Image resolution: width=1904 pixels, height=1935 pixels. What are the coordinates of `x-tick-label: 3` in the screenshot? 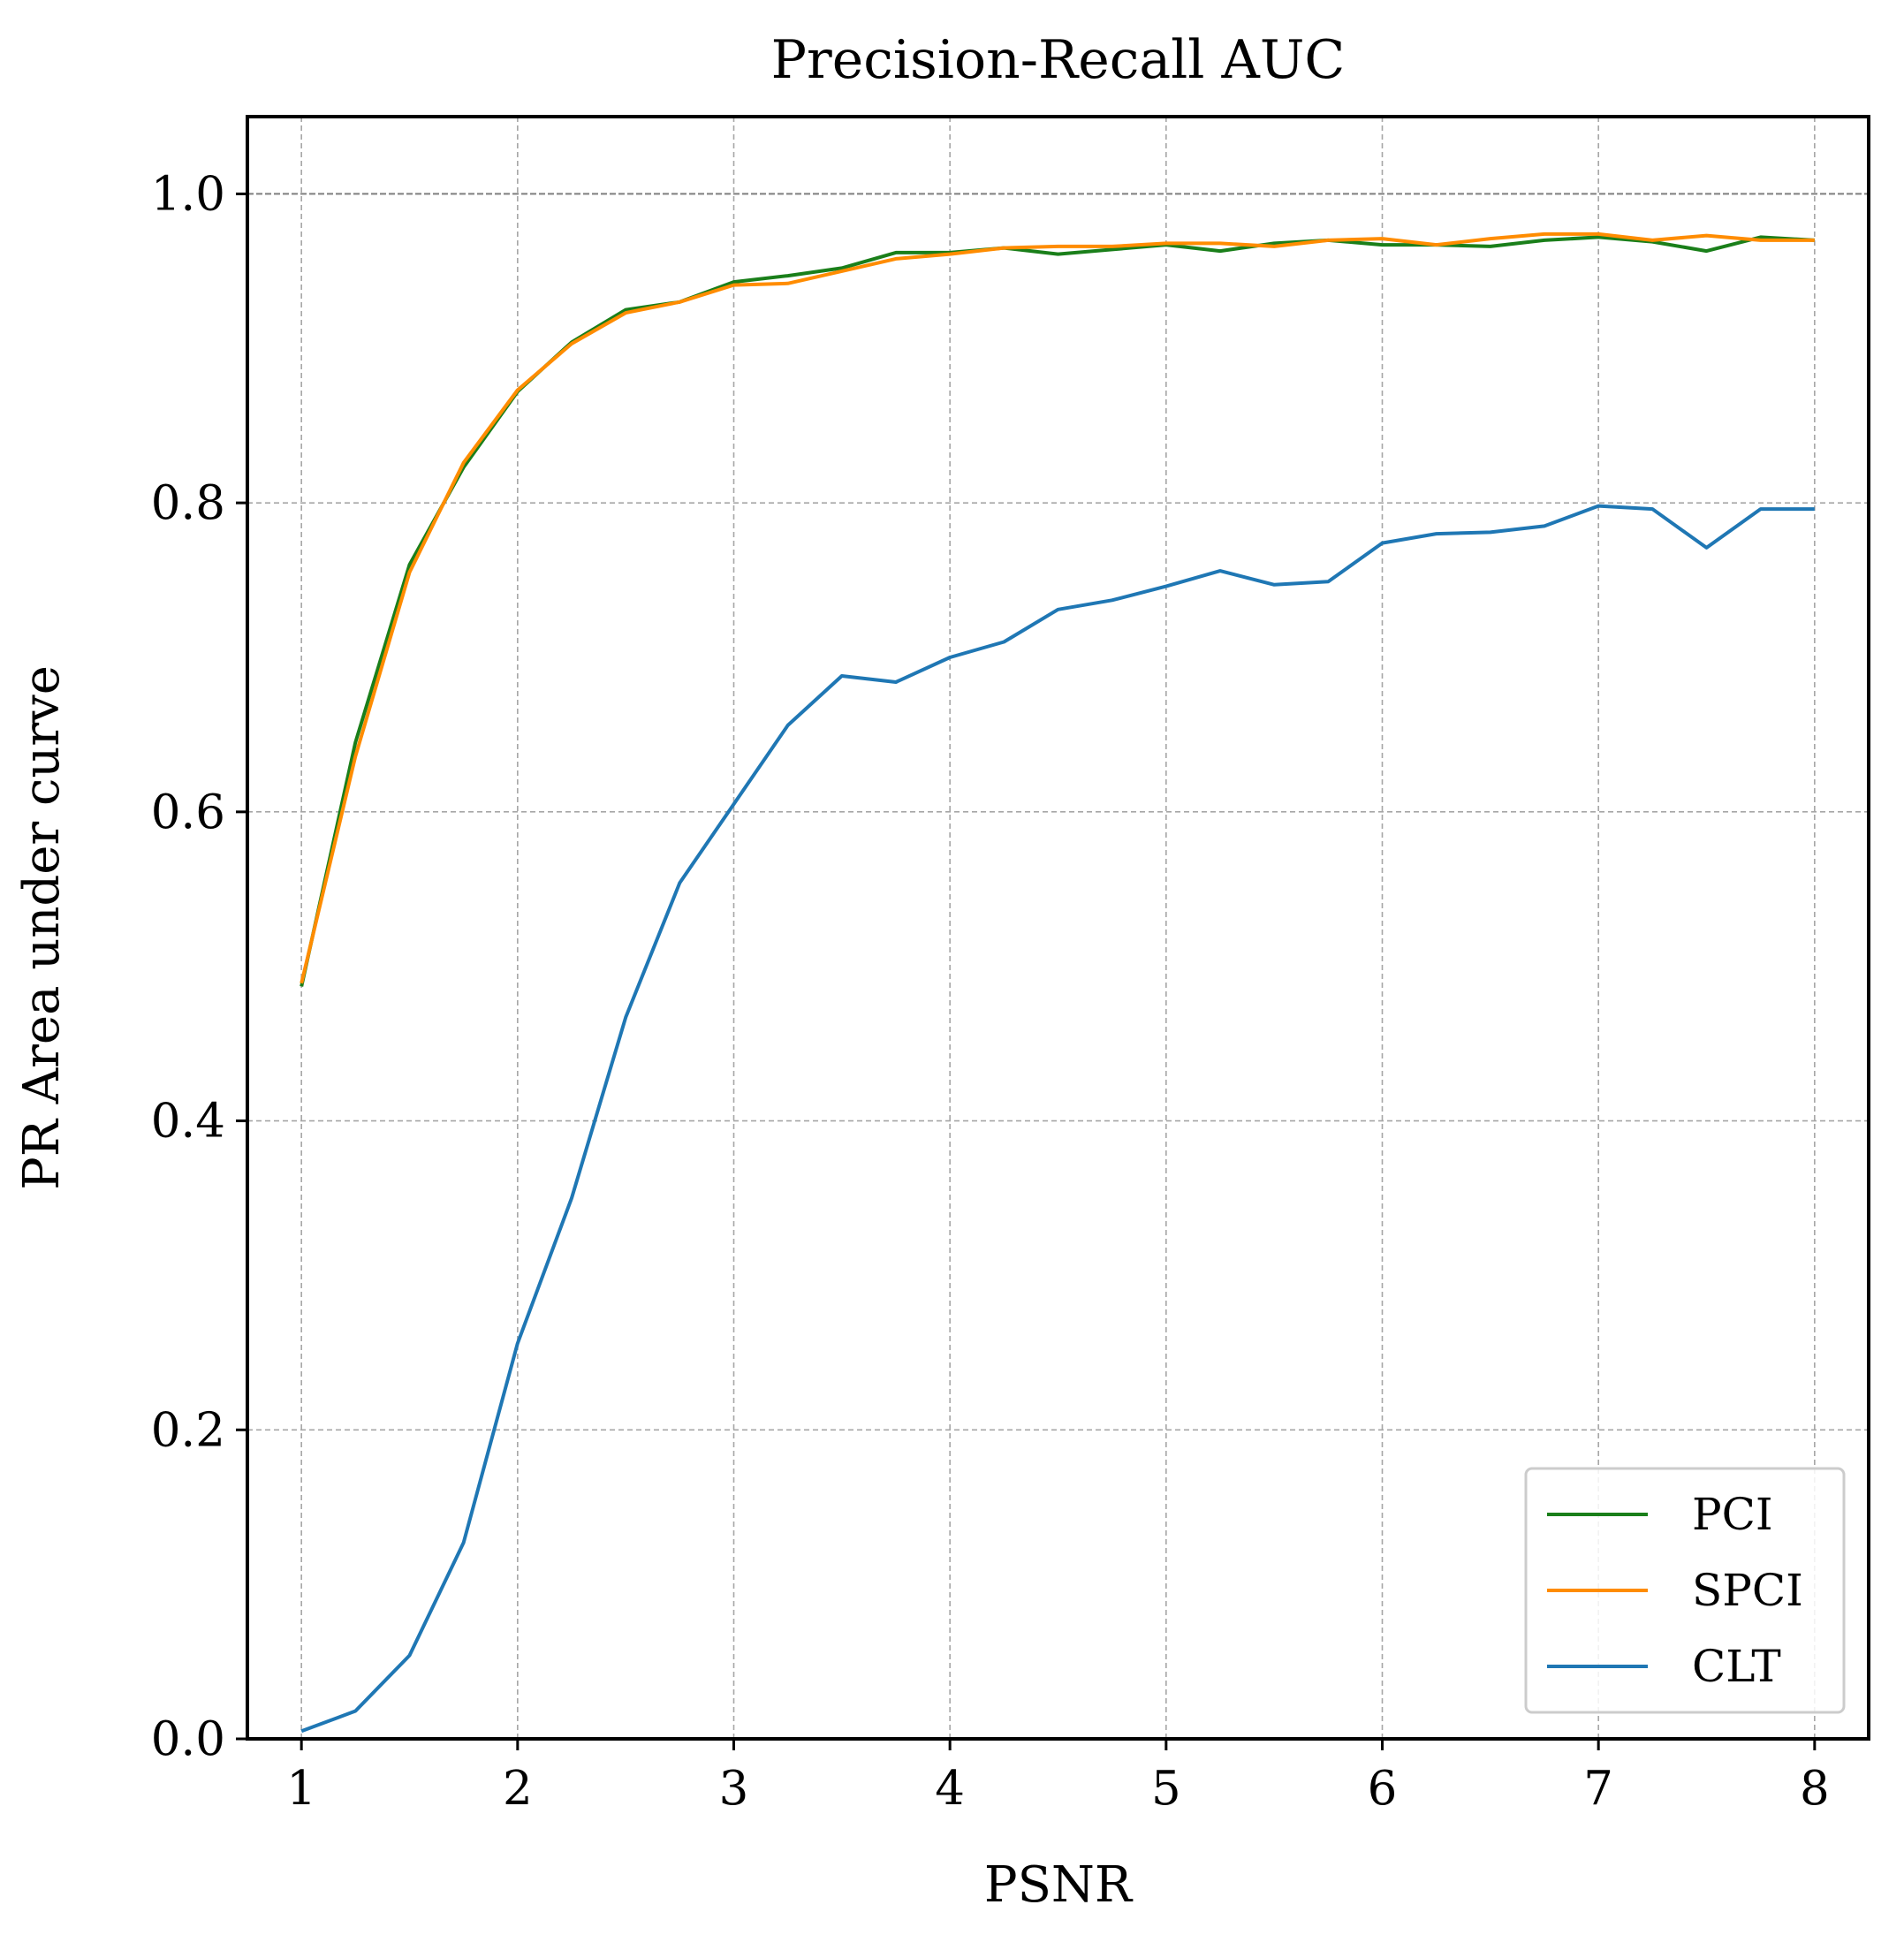 It's located at (734, 1789).